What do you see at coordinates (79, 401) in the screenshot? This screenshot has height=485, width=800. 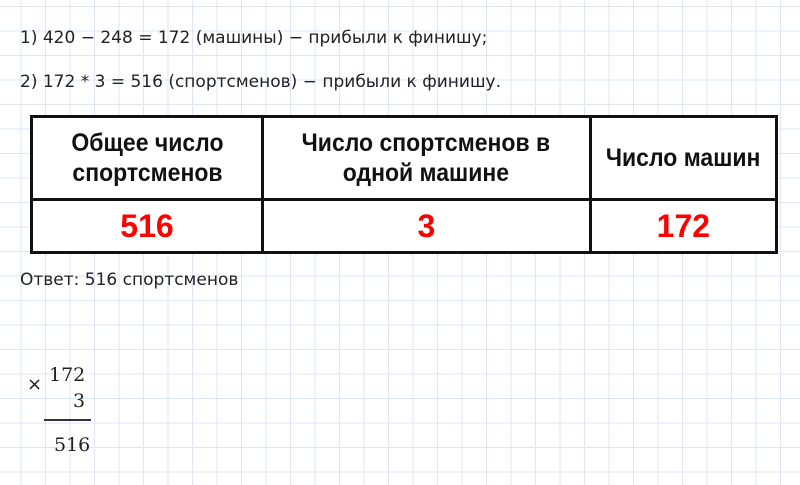 I see `multiplier: 3` at bounding box center [79, 401].